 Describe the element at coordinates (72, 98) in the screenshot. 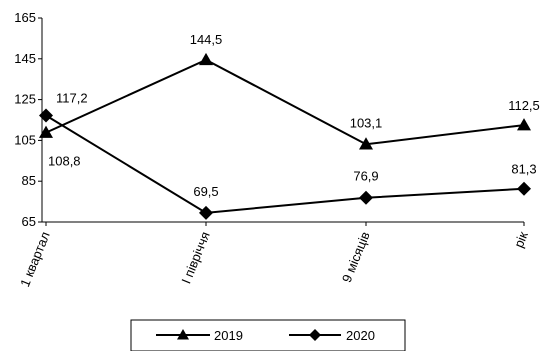

I see `data-label-2020: 117,2` at that location.